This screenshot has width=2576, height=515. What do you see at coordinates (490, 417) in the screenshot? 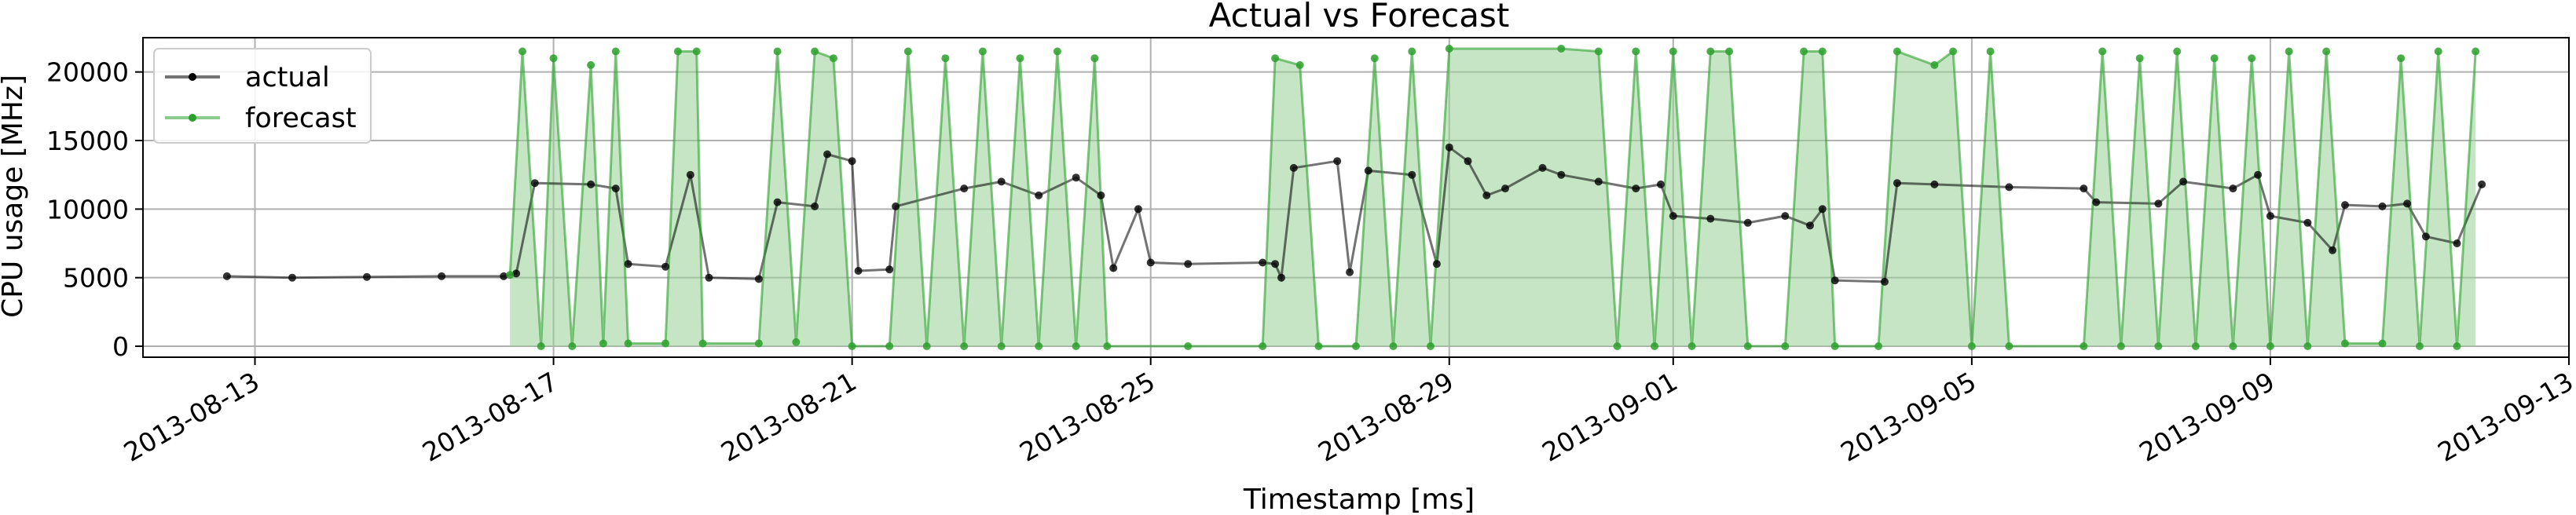
I see `x-tick-label: 2013-08-17` at bounding box center [490, 417].